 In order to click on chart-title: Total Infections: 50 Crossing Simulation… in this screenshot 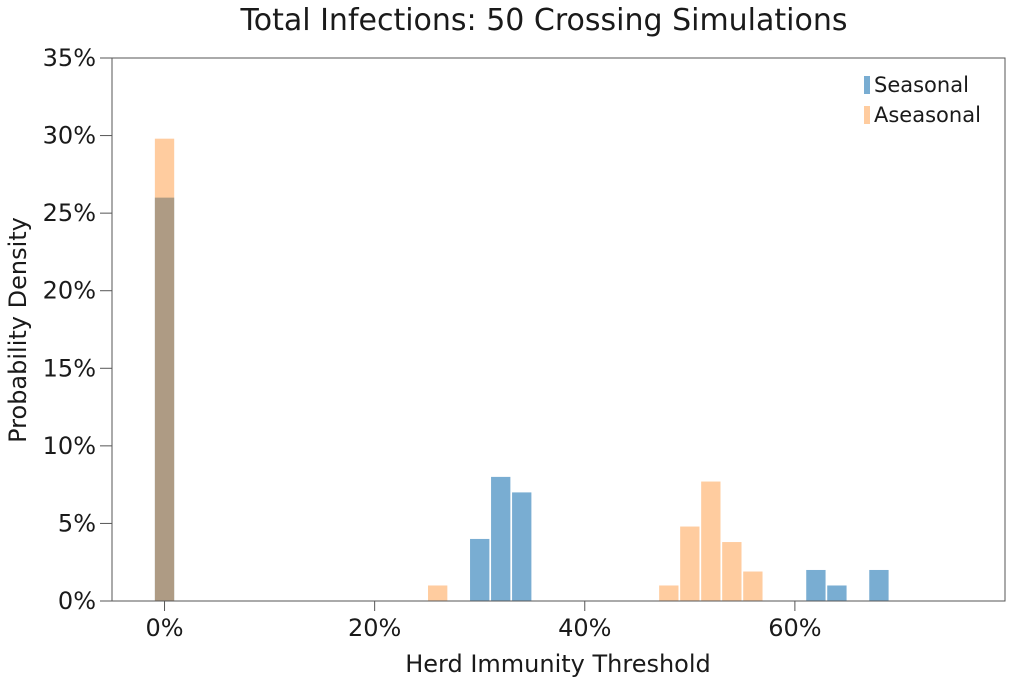, I will do `click(543, 20)`.